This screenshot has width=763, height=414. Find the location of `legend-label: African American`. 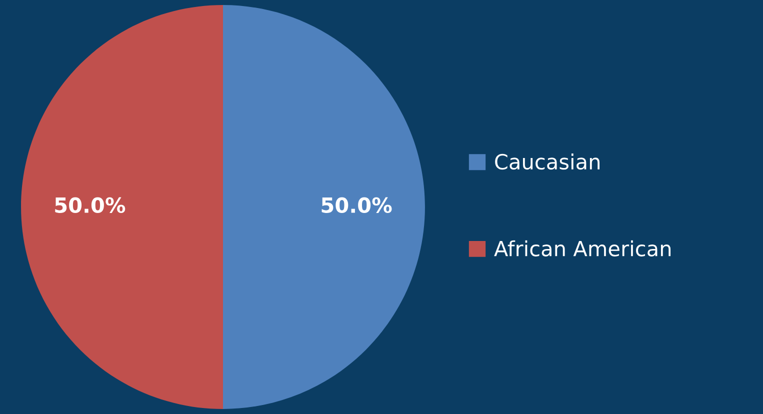

legend-label: African American is located at coordinates (582, 248).